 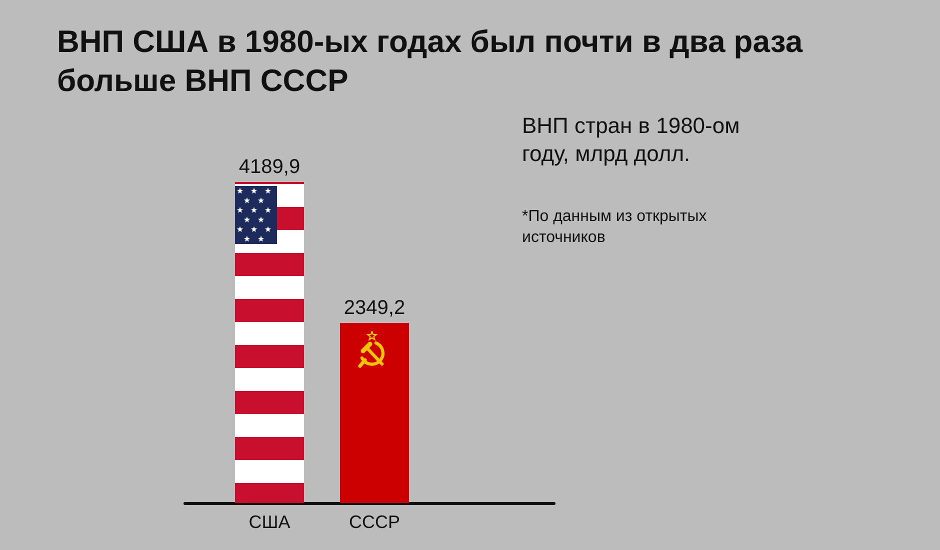 What do you see at coordinates (269, 522) in the screenshot?
I see `x-tick-label: США` at bounding box center [269, 522].